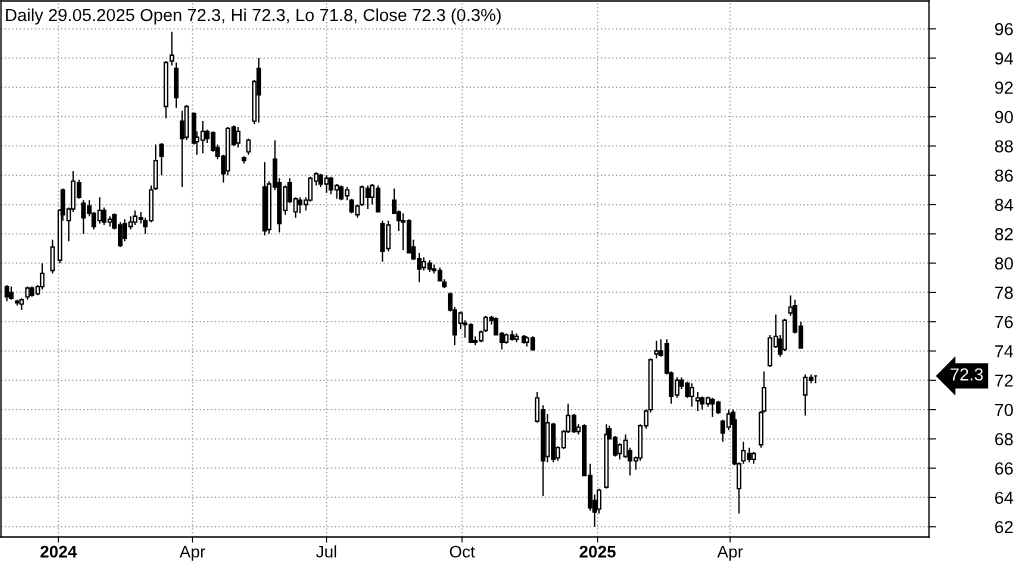  I want to click on x-tick-label: Jul, so click(326, 551).